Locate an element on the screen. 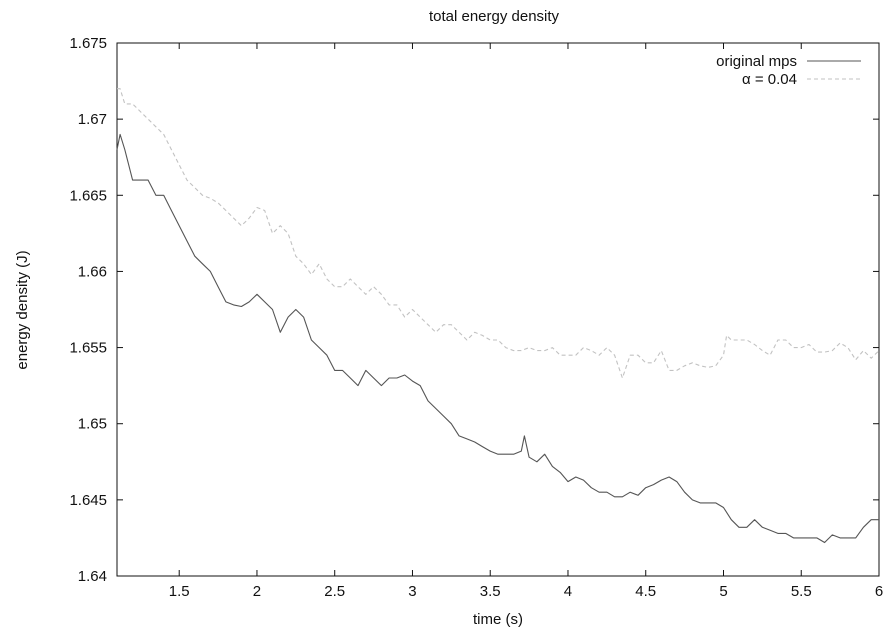 This screenshot has width=889, height=633. x-tick-label: 5 is located at coordinates (723, 591).